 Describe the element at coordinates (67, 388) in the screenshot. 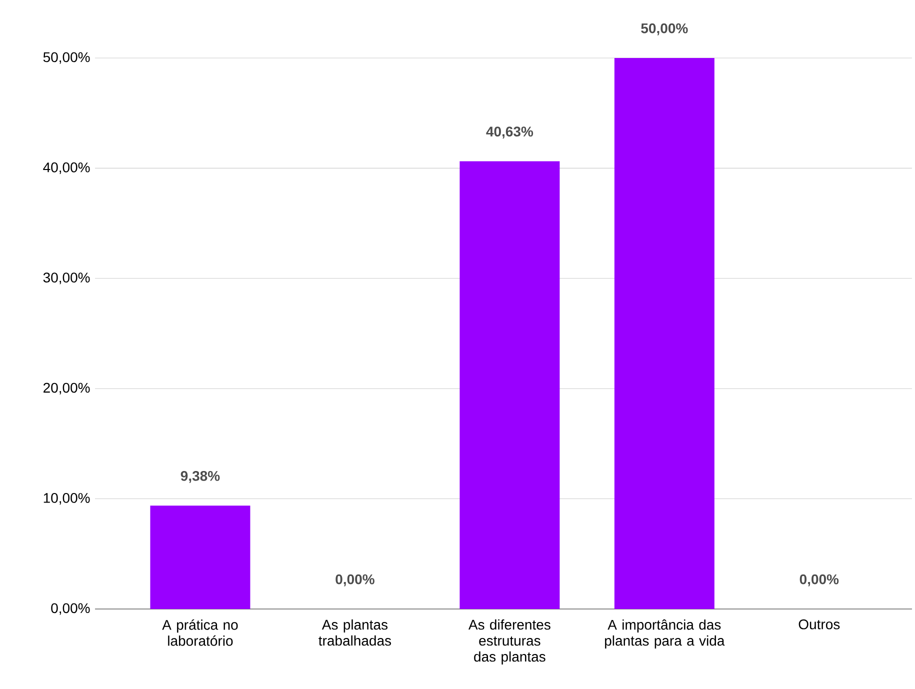

I see `y-tick-label: 20,00%` at that location.